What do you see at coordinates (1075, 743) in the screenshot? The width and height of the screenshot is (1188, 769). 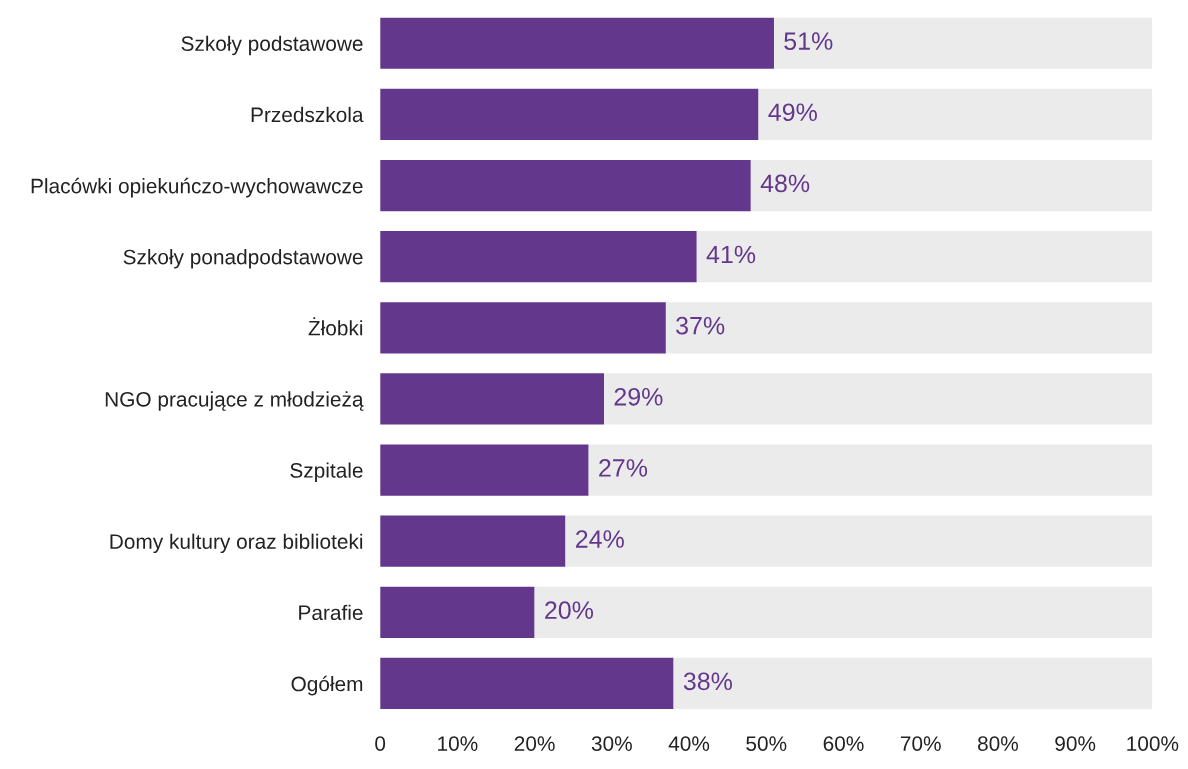 I see `x-tick-label: 90%` at bounding box center [1075, 743].